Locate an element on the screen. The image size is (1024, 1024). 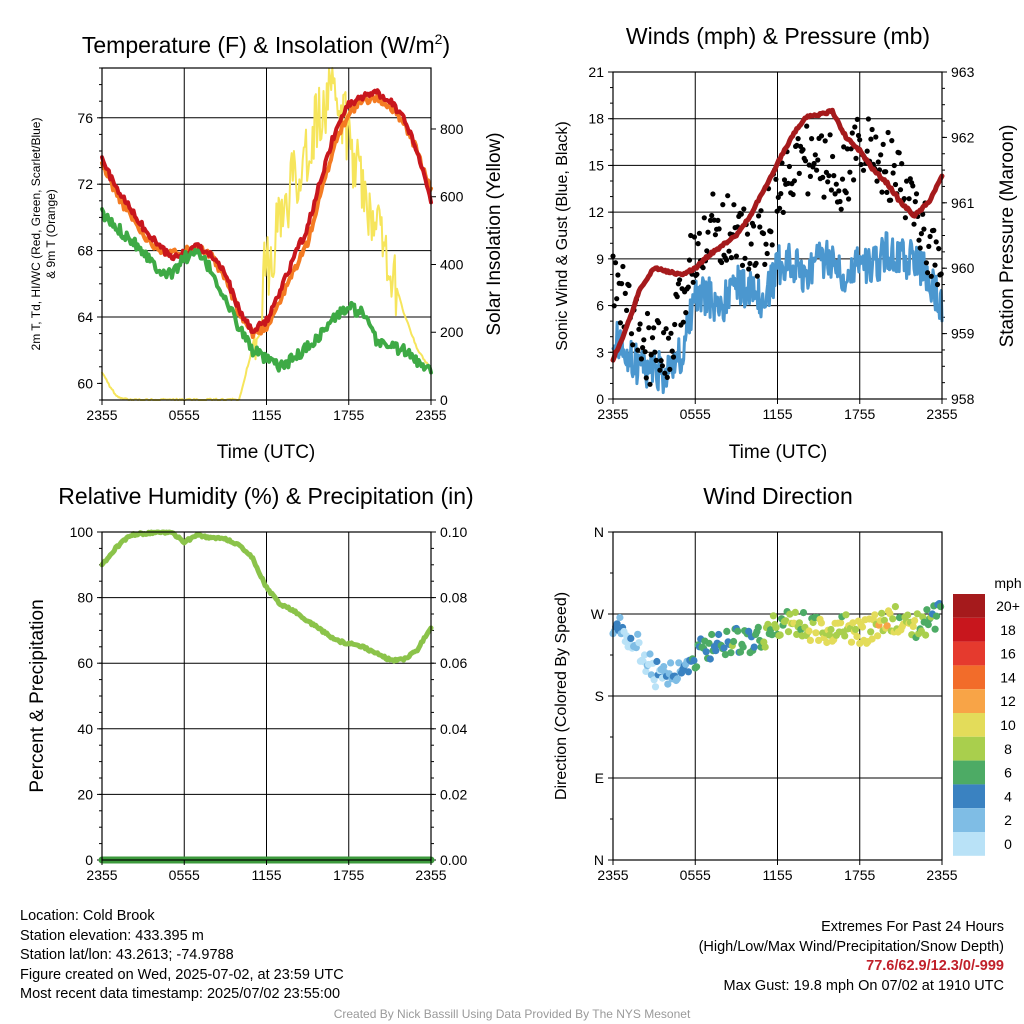
precip-y2tick-label: 0.04 is located at coordinates (453, 729).